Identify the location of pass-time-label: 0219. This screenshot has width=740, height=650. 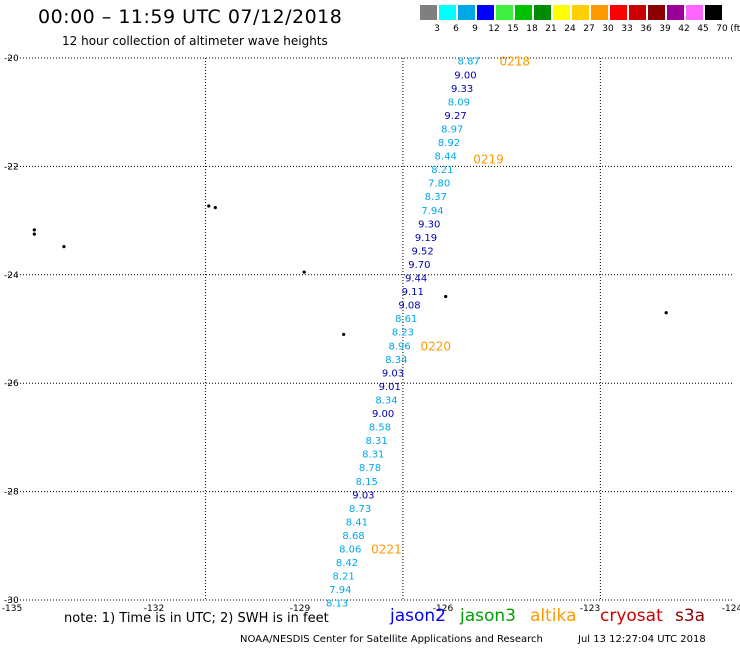
(488, 159).